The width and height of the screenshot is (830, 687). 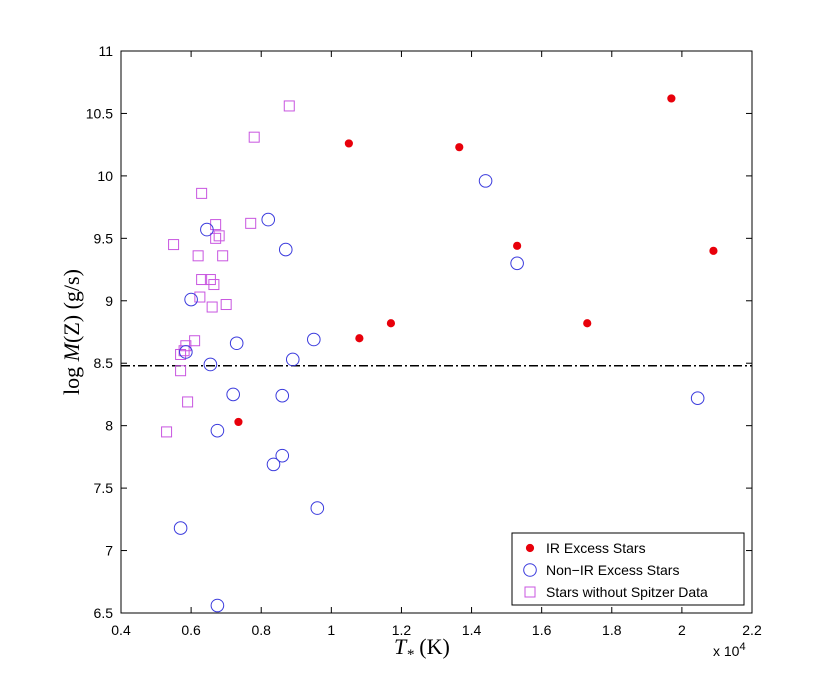 I want to click on y-tick-label: 8.5, so click(x=104, y=363).